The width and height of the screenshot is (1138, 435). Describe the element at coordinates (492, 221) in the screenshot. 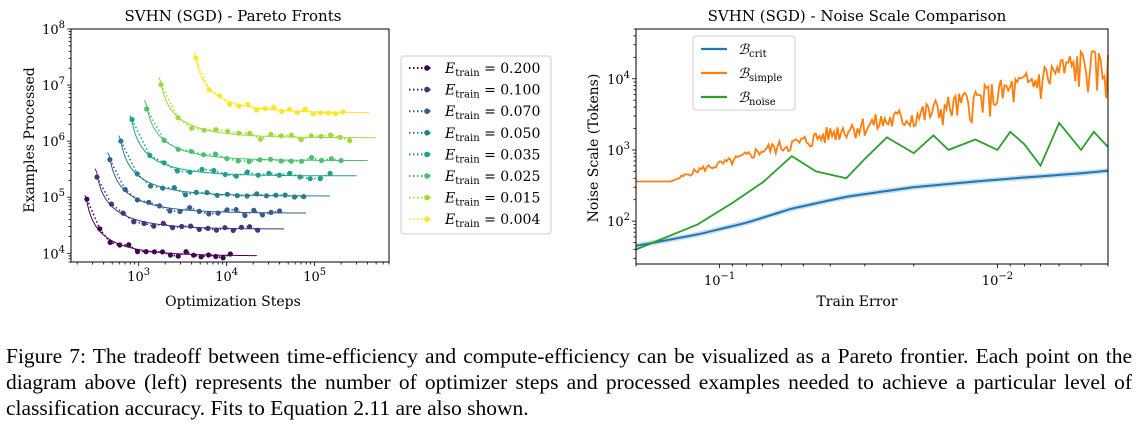

I see `legend-label-7: Etrain = 0.004` at that location.